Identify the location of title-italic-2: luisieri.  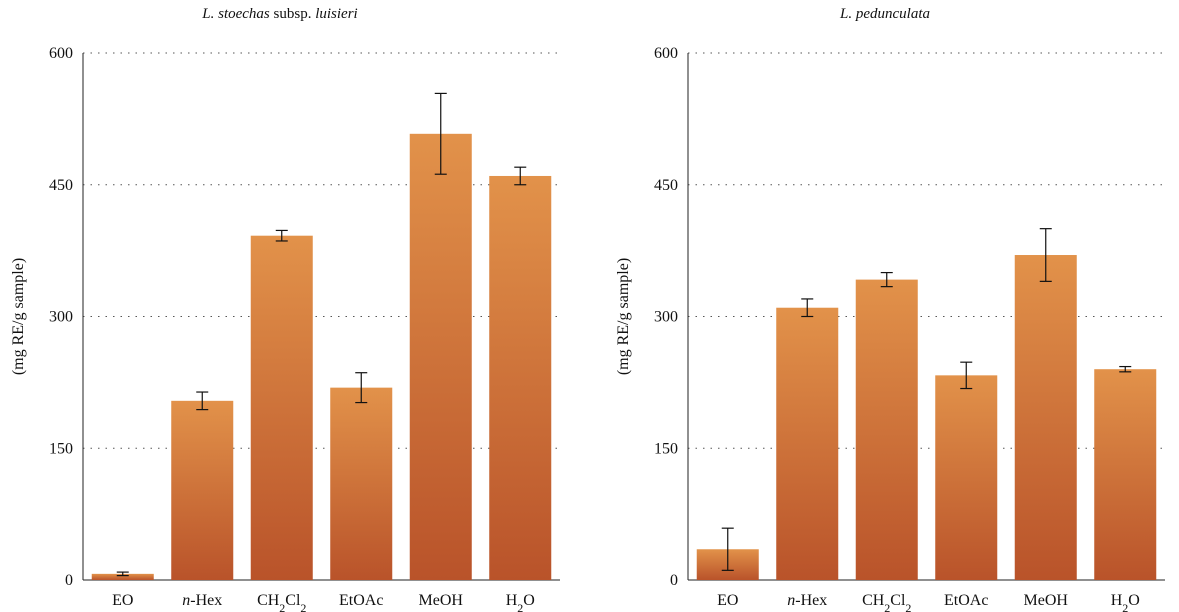
(336, 14).